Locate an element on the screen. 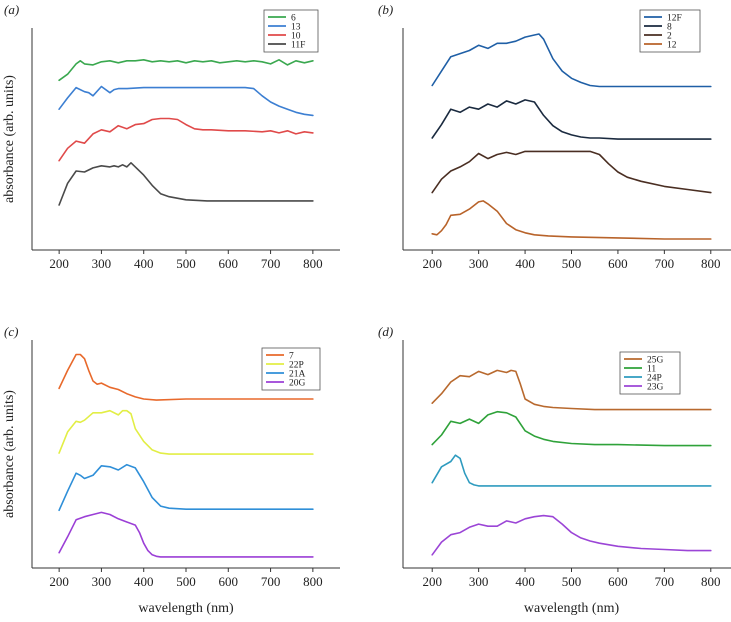 The height and width of the screenshot is (622, 731). panel-label: (b) is located at coordinates (385, 9).